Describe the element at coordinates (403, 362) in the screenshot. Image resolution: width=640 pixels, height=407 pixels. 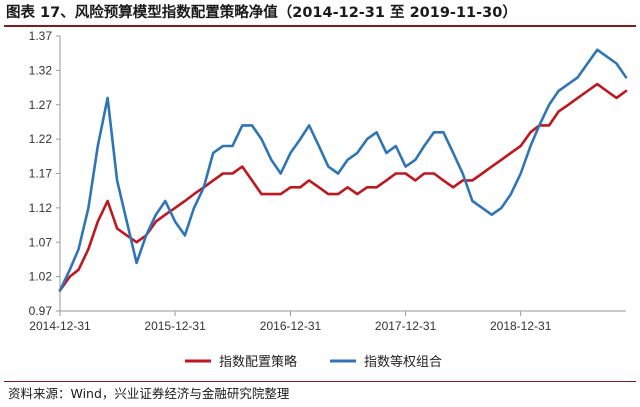
I see `legend-label-2: 指数等权组合` at that location.